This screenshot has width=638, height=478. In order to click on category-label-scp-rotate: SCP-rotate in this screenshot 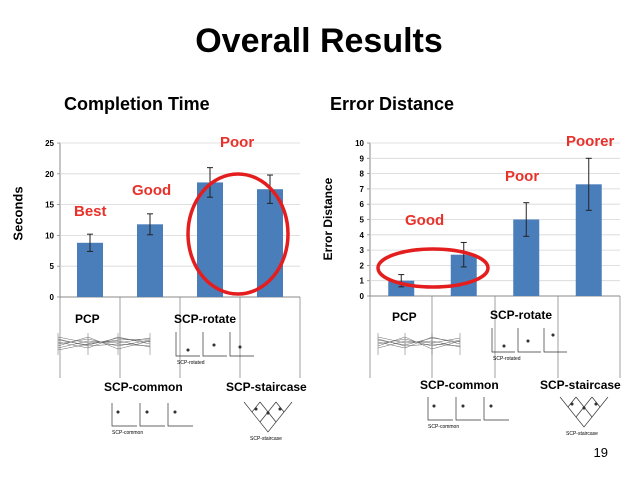, I will do `click(205, 319)`.